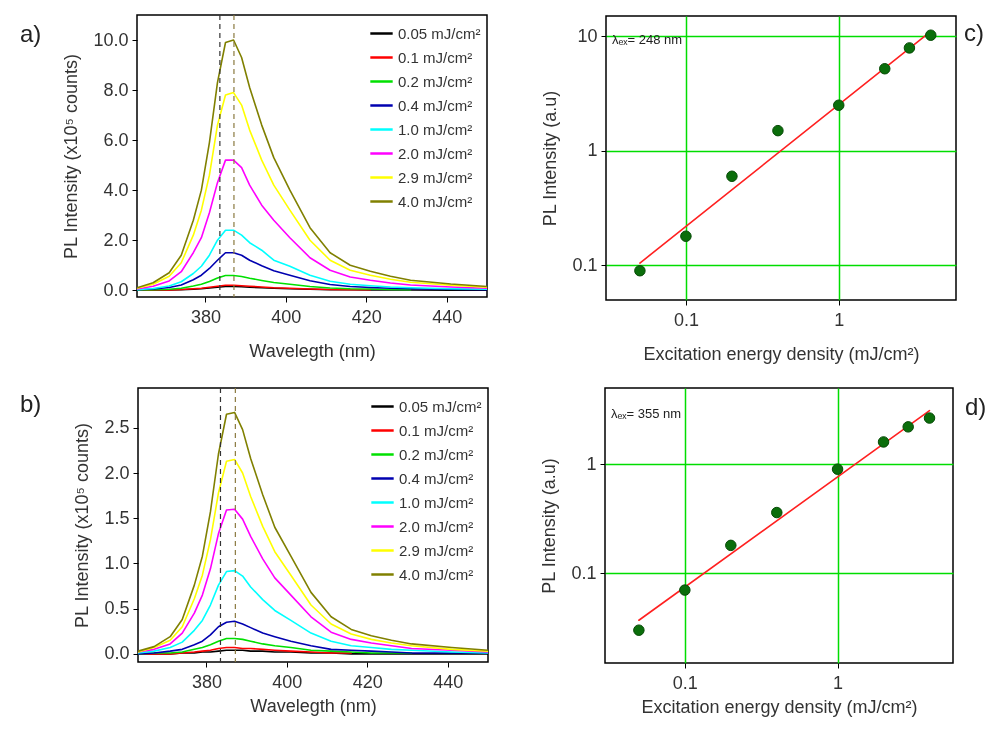  I want to click on y-tick-label: 2.5, so click(117, 427).